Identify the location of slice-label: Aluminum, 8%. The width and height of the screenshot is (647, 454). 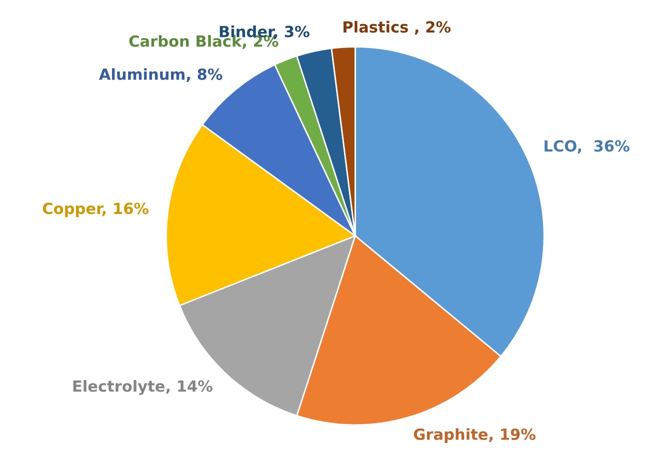
(160, 75).